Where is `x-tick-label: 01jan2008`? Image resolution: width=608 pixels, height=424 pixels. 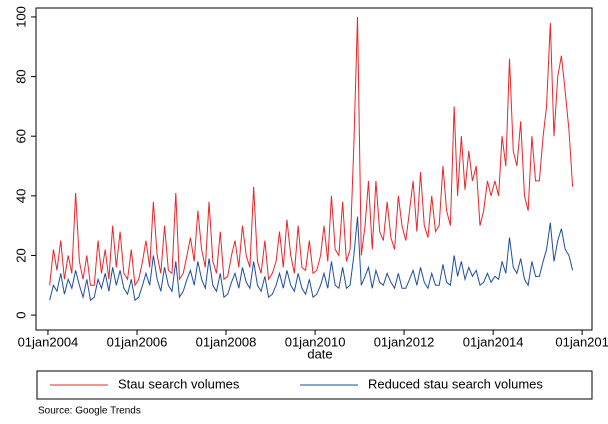
x-tick-label: 01jan2008 is located at coordinates (226, 341).